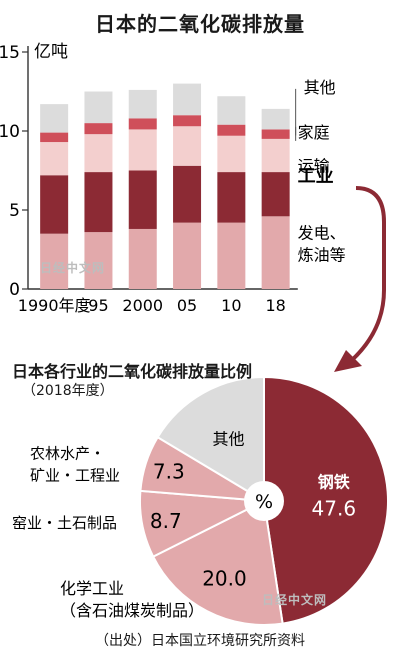 The image size is (400, 659). I want to click on x-tick-label: 1990年度, so click(54, 305).